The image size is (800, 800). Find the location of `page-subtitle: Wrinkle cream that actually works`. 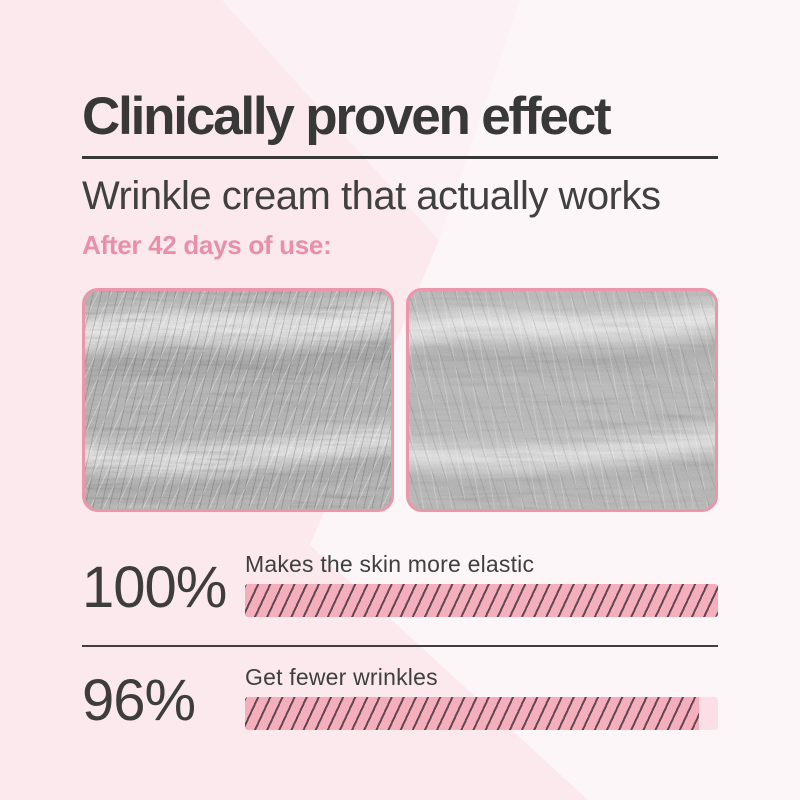

page-subtitle: Wrinkle cream that actually works is located at coordinates (371, 196).